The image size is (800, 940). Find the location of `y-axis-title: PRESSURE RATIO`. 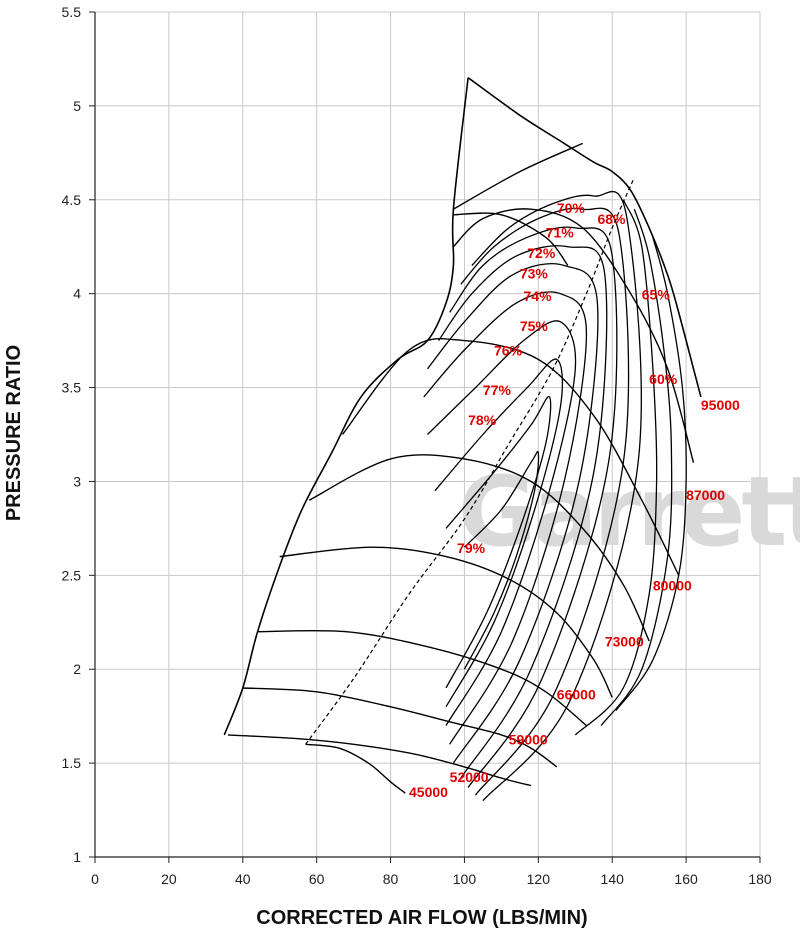

y-axis-title: PRESSURE RATIO is located at coordinates (14, 433).